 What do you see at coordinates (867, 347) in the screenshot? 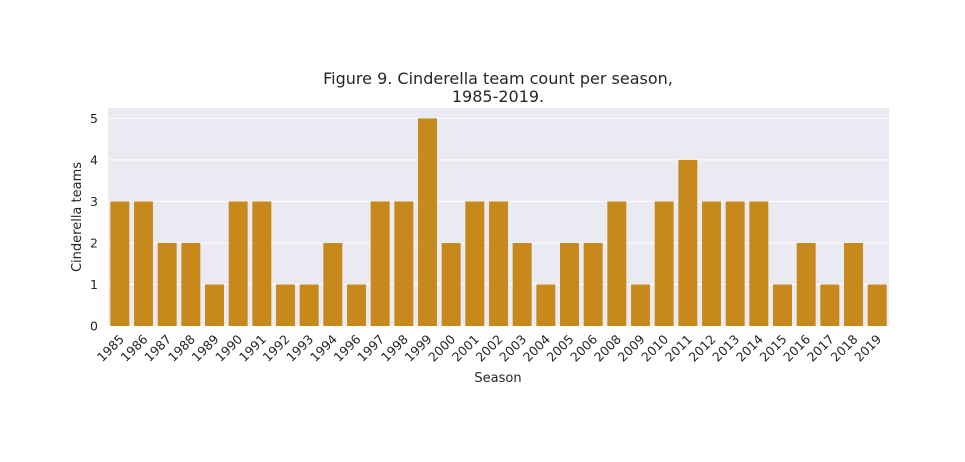
I see `x-tick-label: 2019` at bounding box center [867, 347].